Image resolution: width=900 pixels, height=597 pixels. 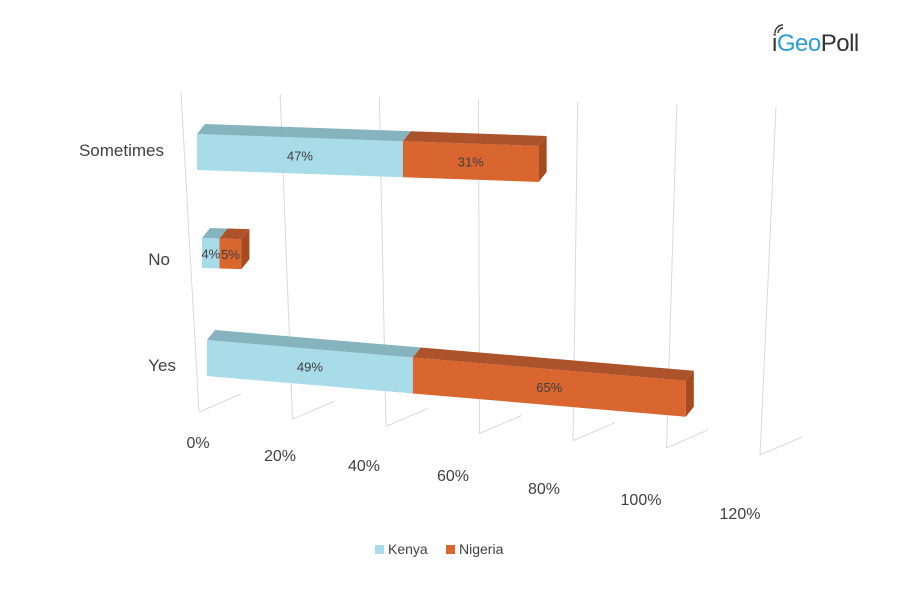 What do you see at coordinates (408, 549) in the screenshot?
I see `legend-label: Kenya` at bounding box center [408, 549].